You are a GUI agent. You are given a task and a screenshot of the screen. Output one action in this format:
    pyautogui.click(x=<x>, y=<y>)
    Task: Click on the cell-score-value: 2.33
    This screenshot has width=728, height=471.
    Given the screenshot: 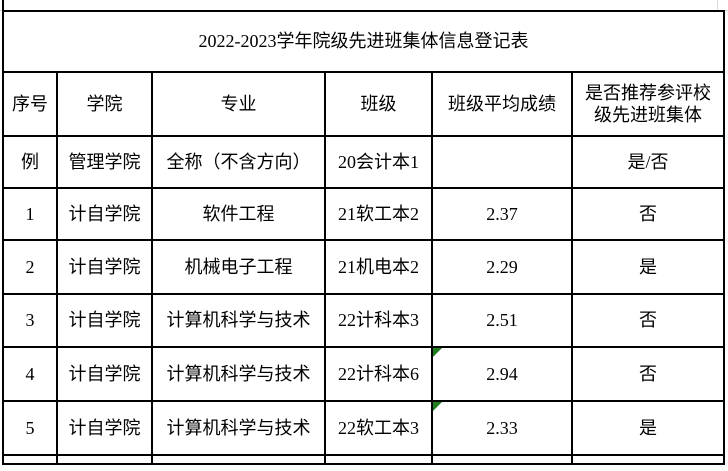 What is the action you would take?
    pyautogui.click(x=502, y=427)
    